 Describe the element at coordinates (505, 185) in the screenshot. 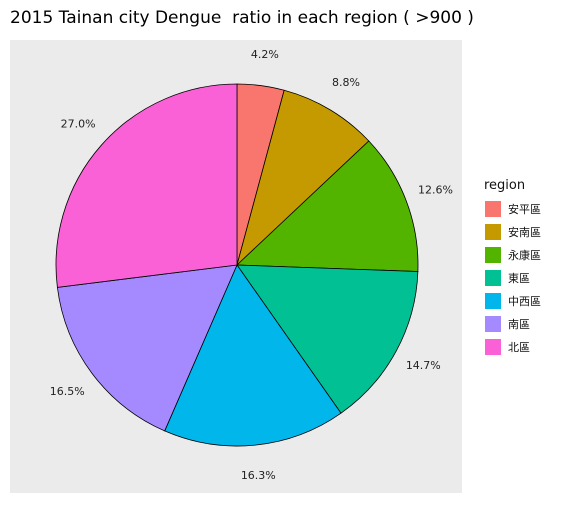

I see `legend-title: region` at that location.